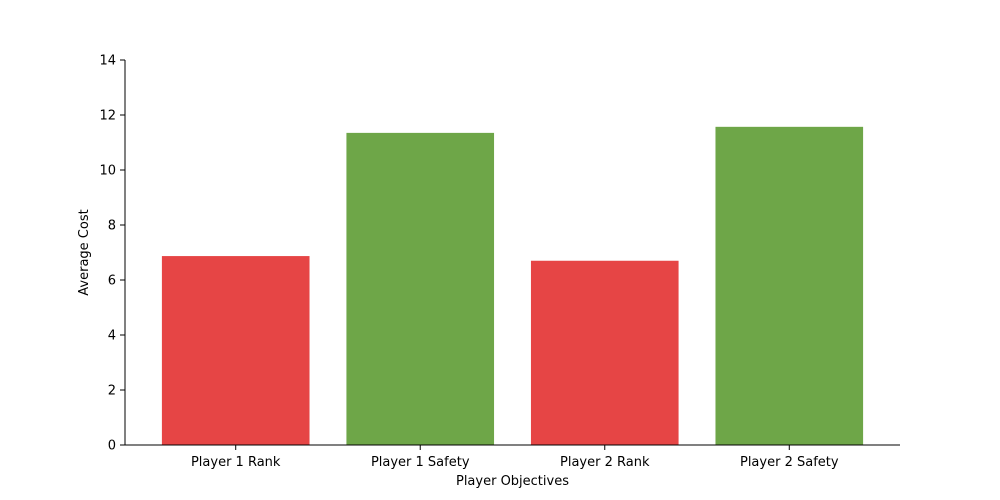 The height and width of the screenshot is (500, 1000). Describe the element at coordinates (112, 336) in the screenshot. I see `y-tick-label: 4` at that location.